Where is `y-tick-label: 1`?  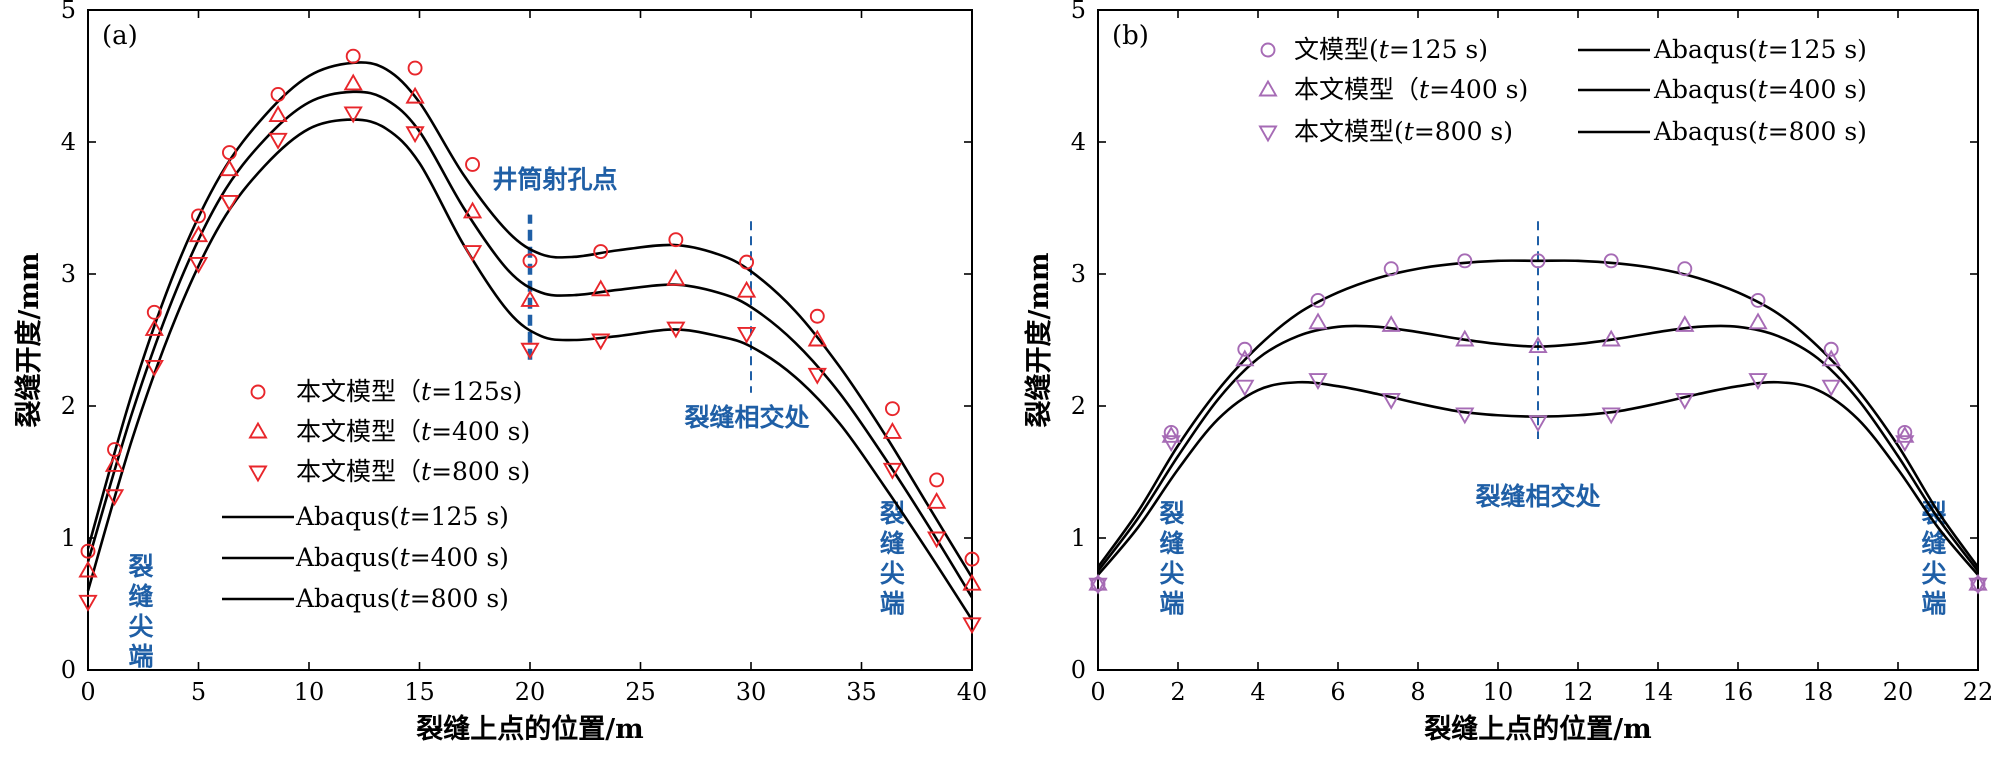 y-tick-label: 1 is located at coordinates (1078, 538).